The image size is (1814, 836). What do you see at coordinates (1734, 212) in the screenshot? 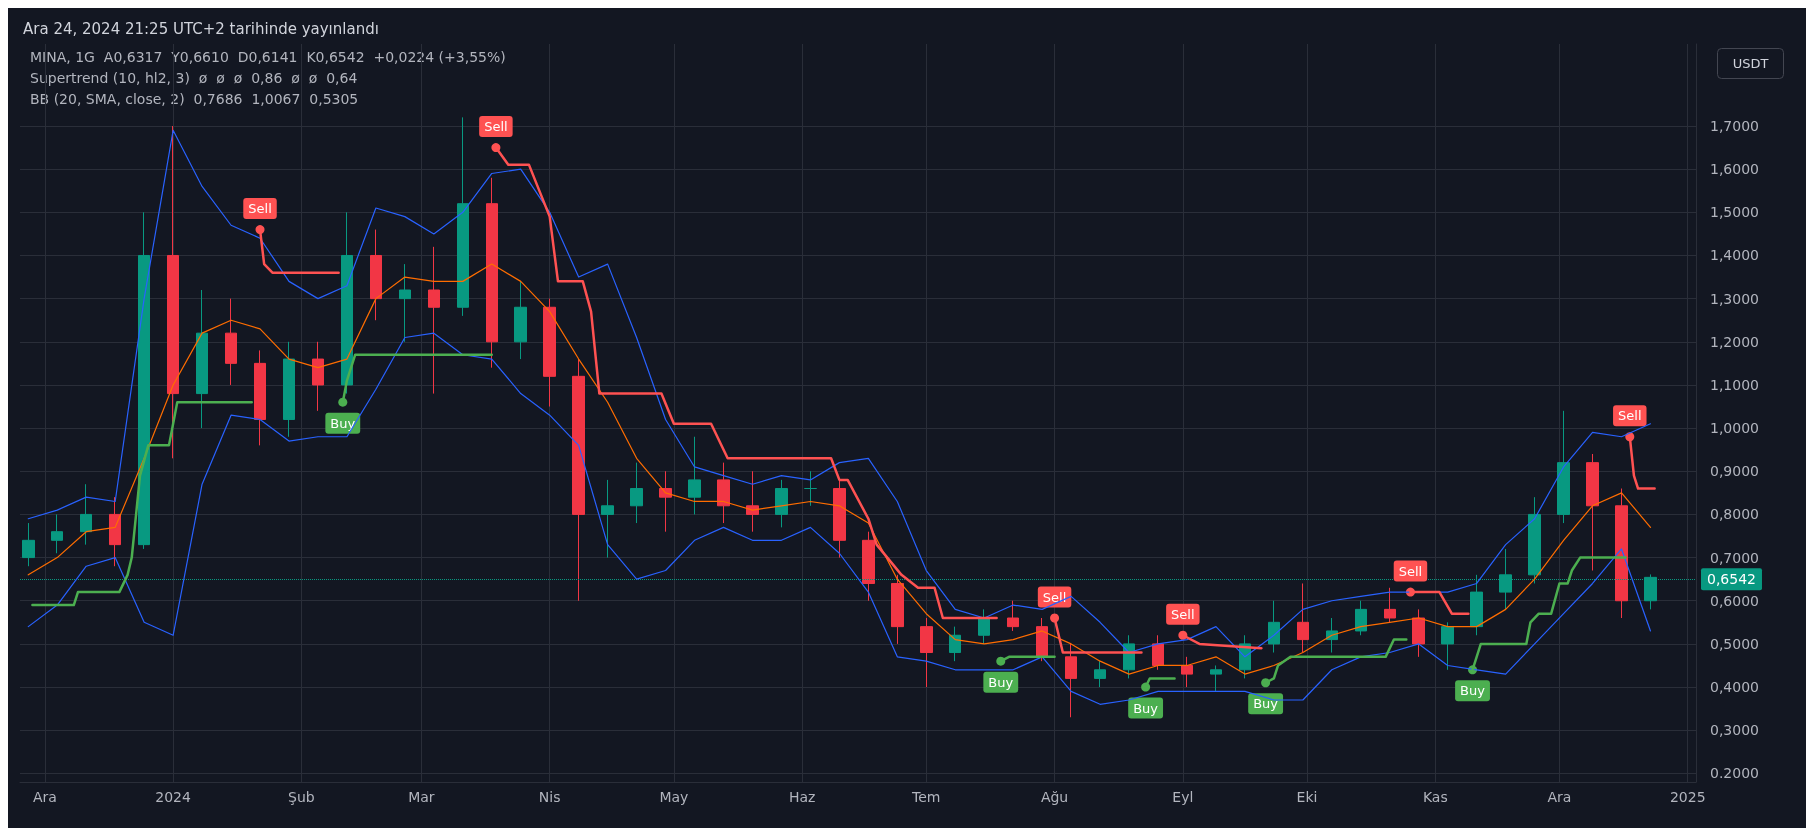
I see `y-tick-label: 1,5000` at bounding box center [1734, 212].